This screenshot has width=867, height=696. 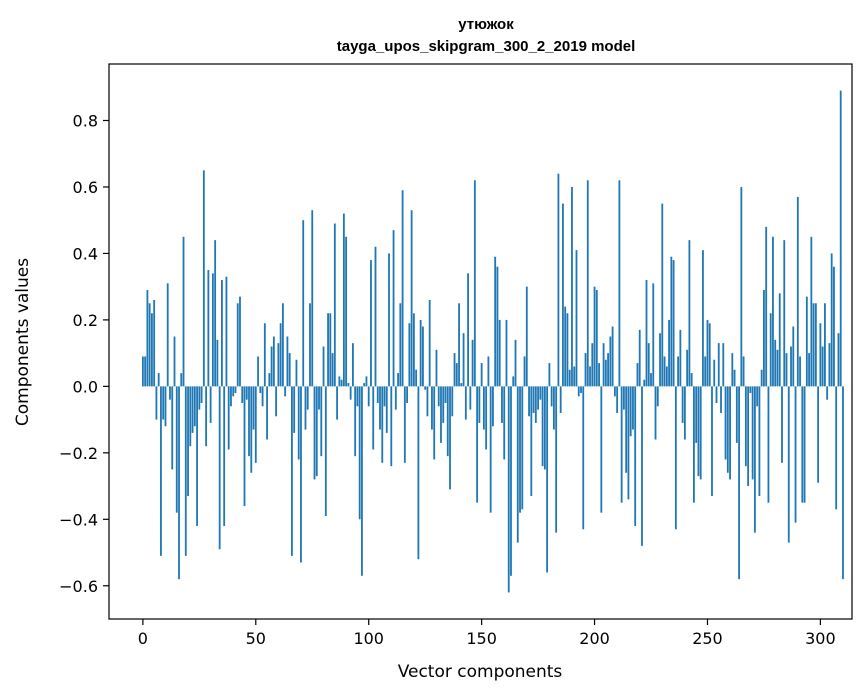 What do you see at coordinates (78, 519) in the screenshot?
I see `y-tick-label: −0.4` at bounding box center [78, 519].